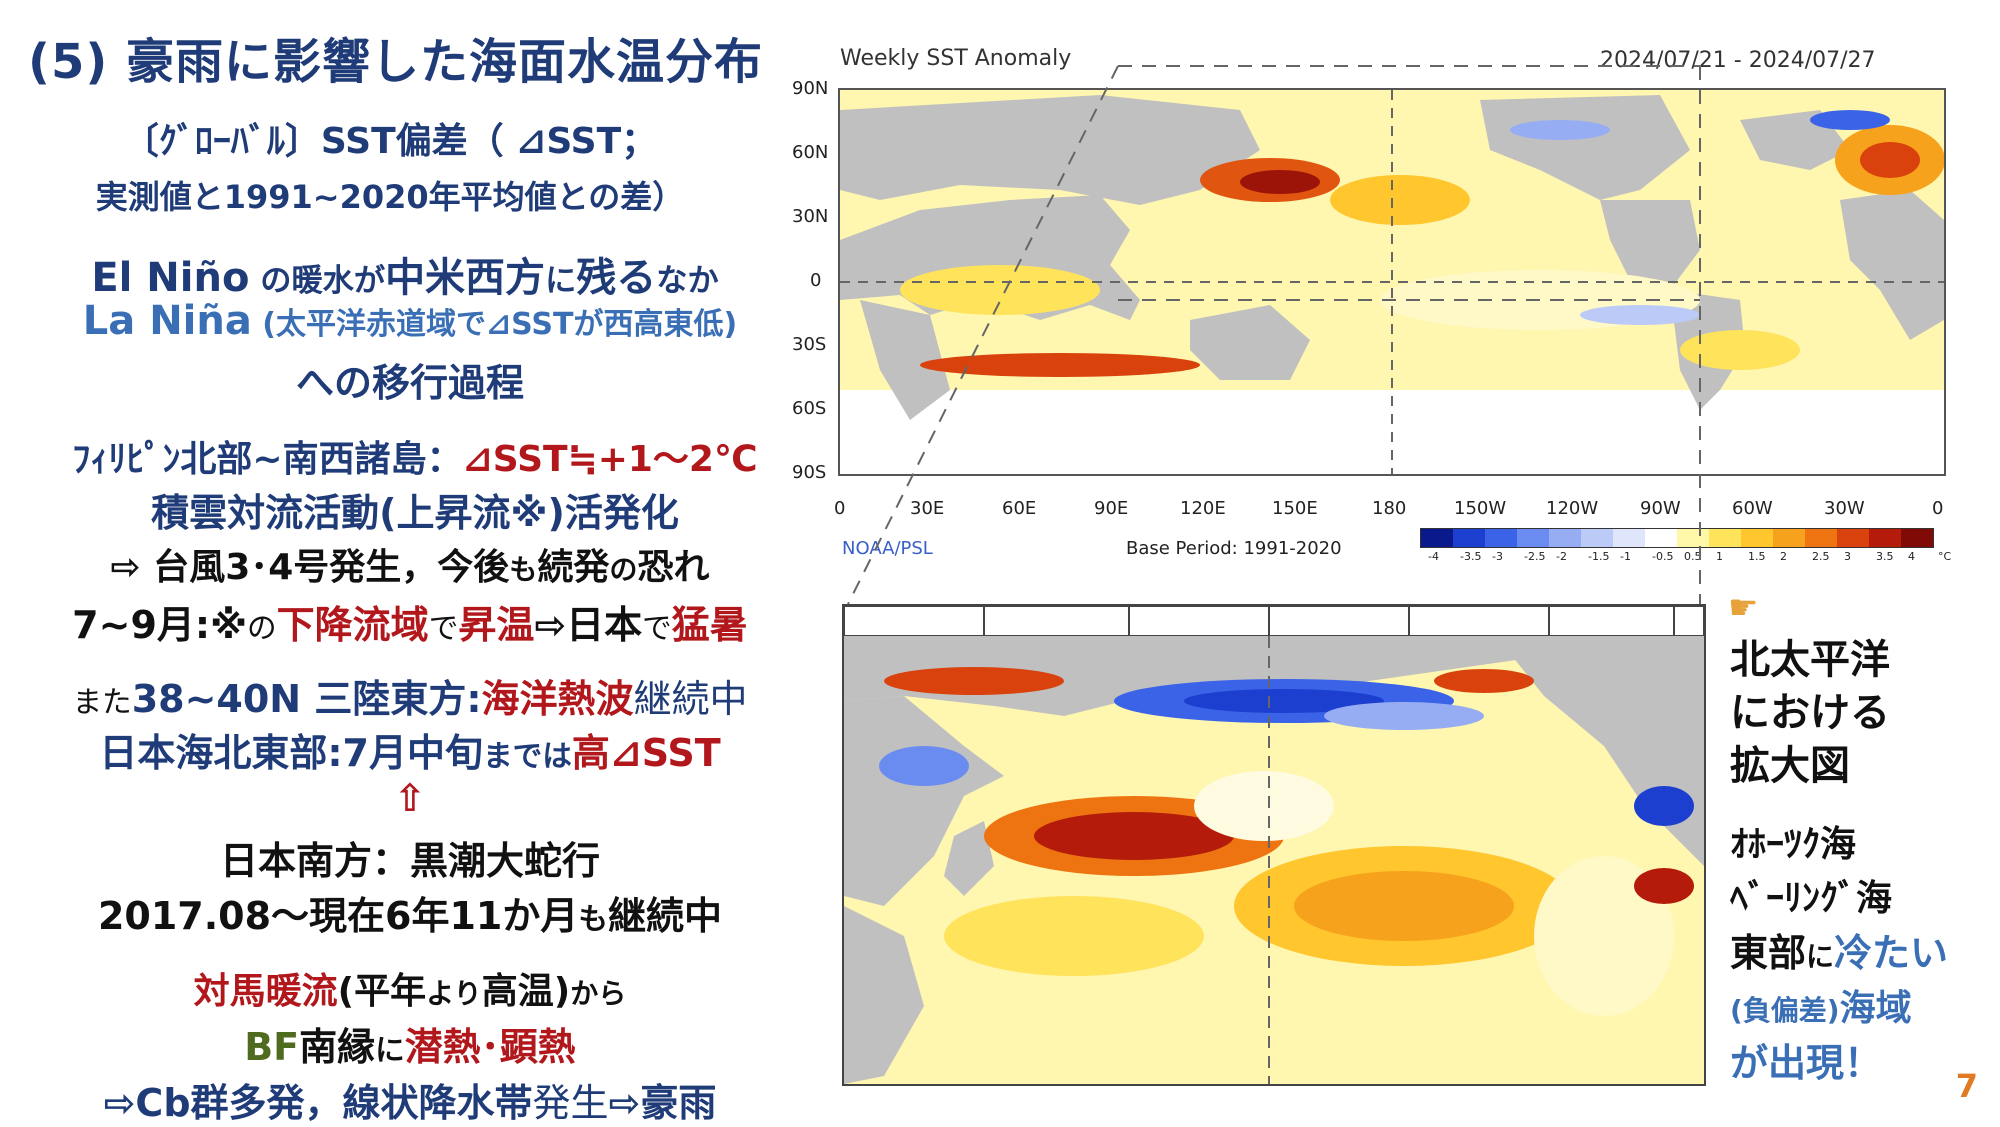  I want to click on cb-cluster-text: ⇨Cb群多発，線状降水帯, so click(318, 1103).